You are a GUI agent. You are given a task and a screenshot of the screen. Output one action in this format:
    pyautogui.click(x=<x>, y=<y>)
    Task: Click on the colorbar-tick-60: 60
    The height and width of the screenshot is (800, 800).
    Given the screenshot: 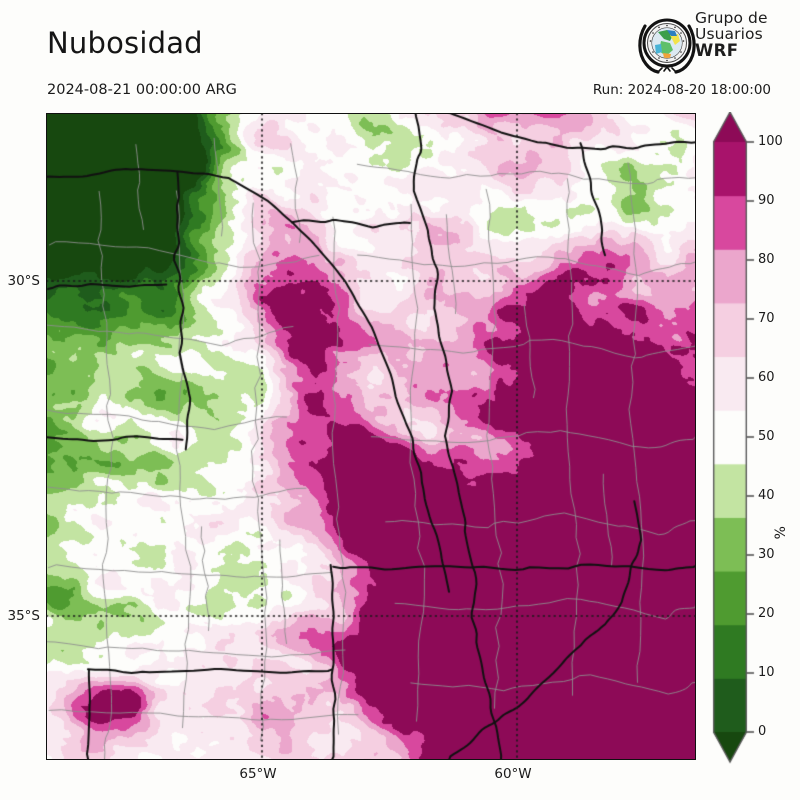 What is the action you would take?
    pyautogui.click(x=766, y=377)
    